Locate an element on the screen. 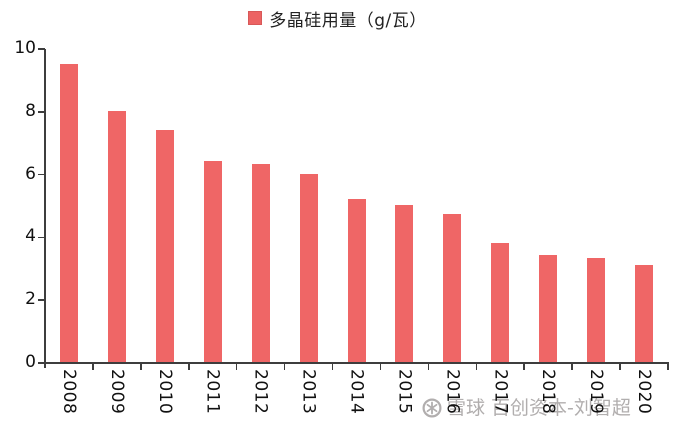 The height and width of the screenshot is (427, 675). bar-2009 is located at coordinates (116, 236).